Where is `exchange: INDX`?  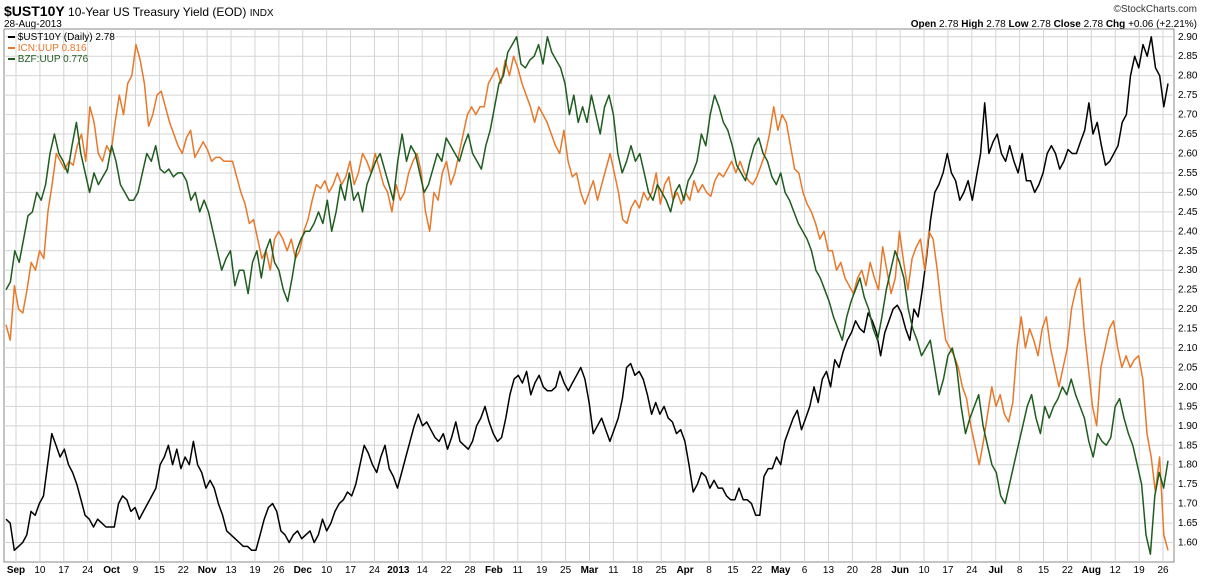
exchange: INDX is located at coordinates (261, 13).